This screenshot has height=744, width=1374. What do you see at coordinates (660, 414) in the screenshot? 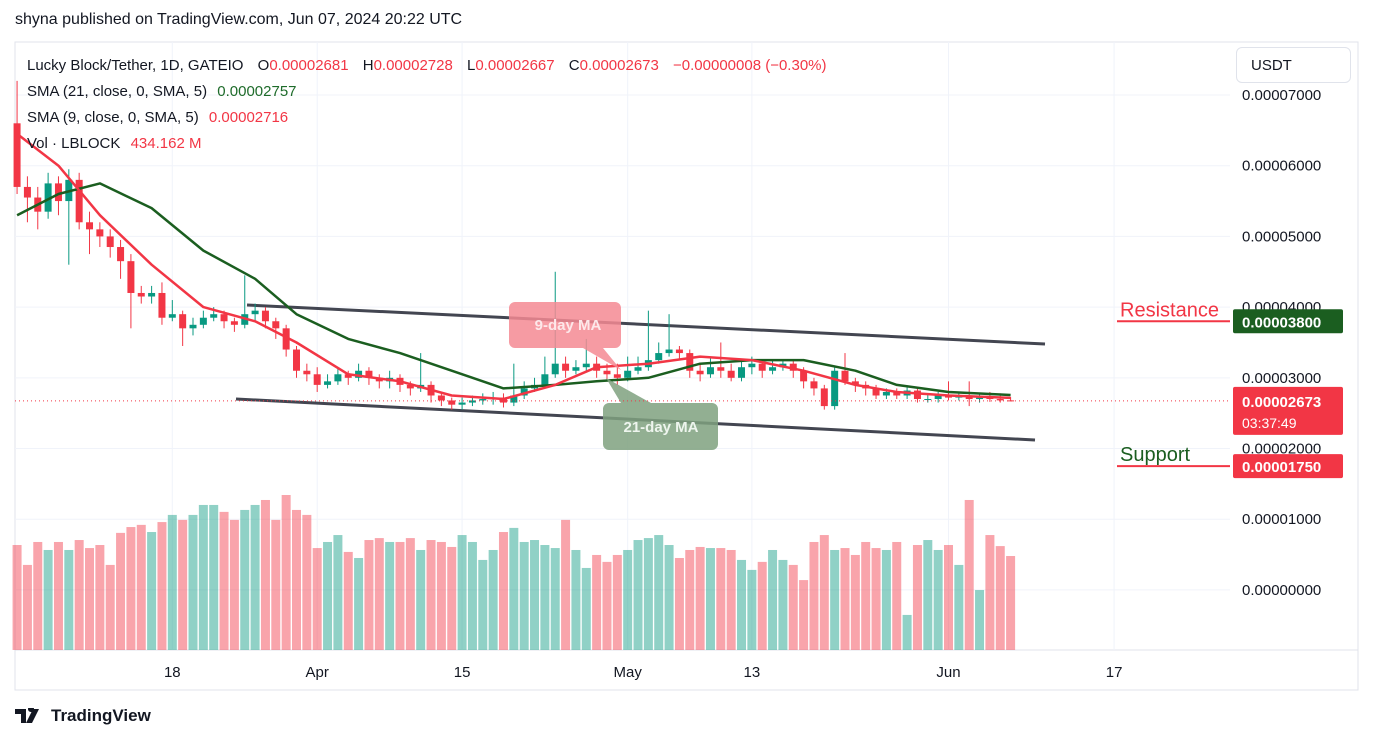
I see `callout-box` at bounding box center [660, 414].